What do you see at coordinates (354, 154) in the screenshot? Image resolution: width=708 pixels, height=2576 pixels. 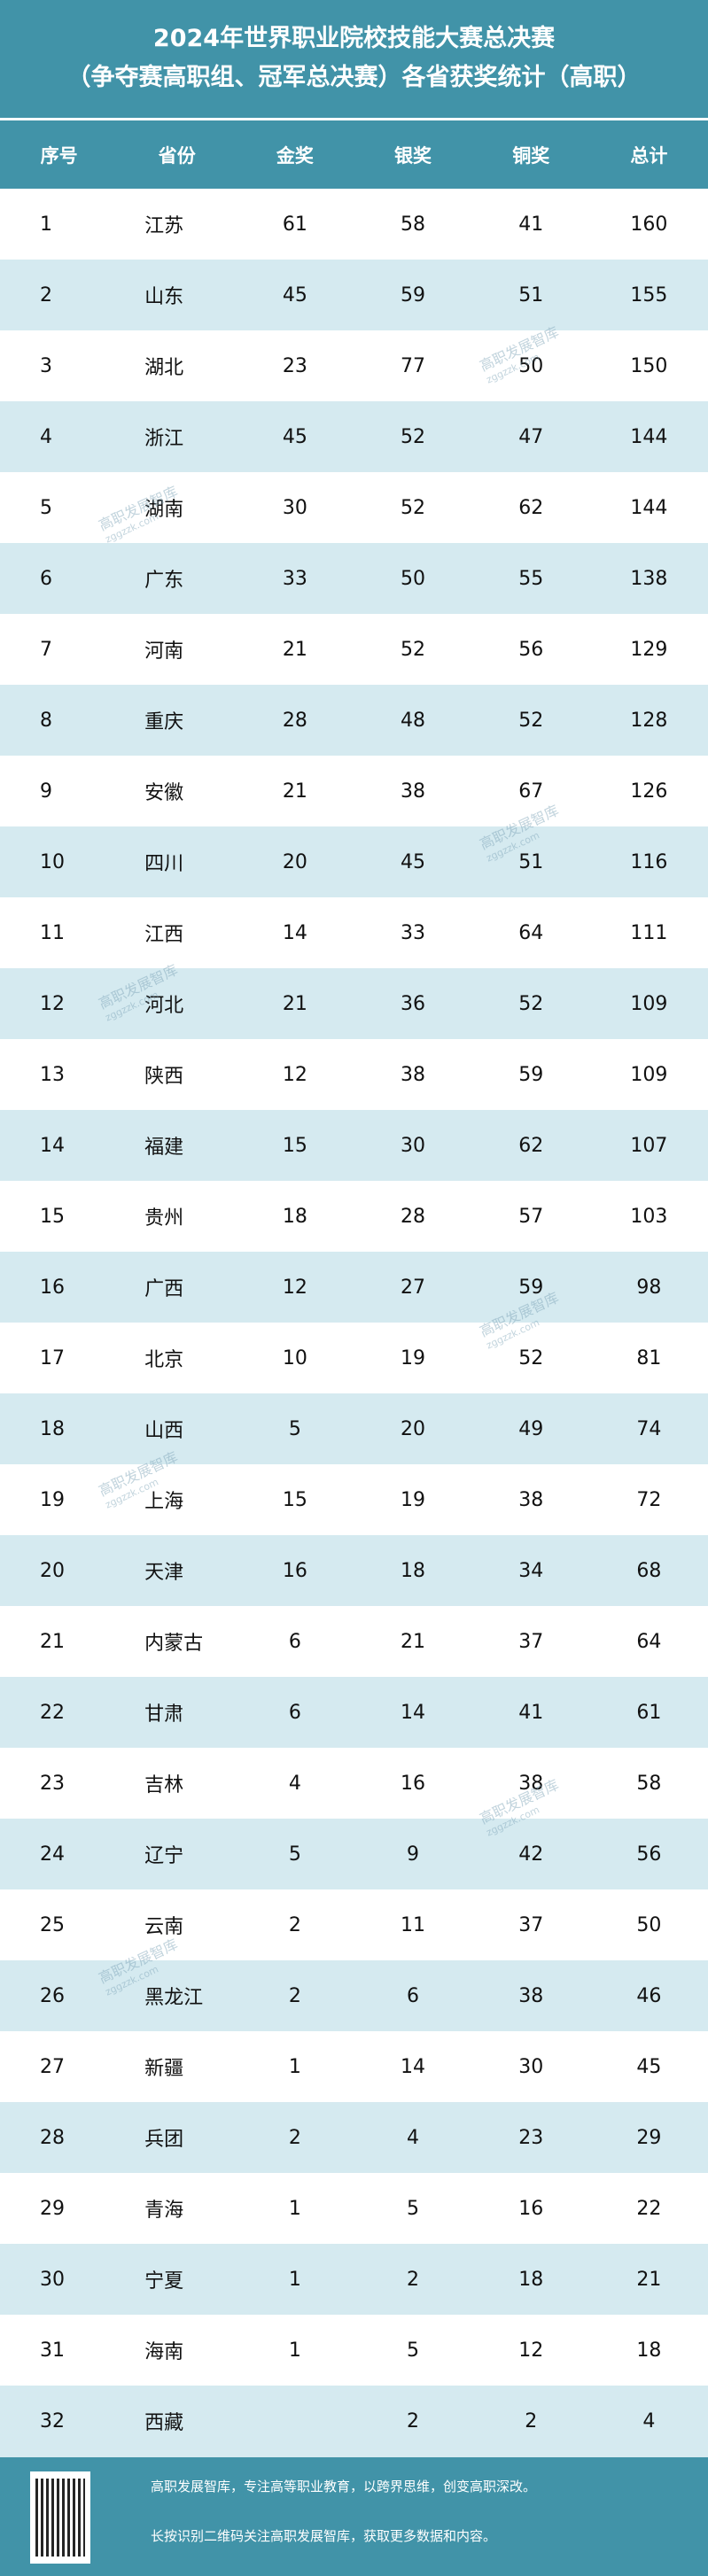 I see `table-header: 序号 省份 金奖 银奖 铜奖 总计` at bounding box center [354, 154].